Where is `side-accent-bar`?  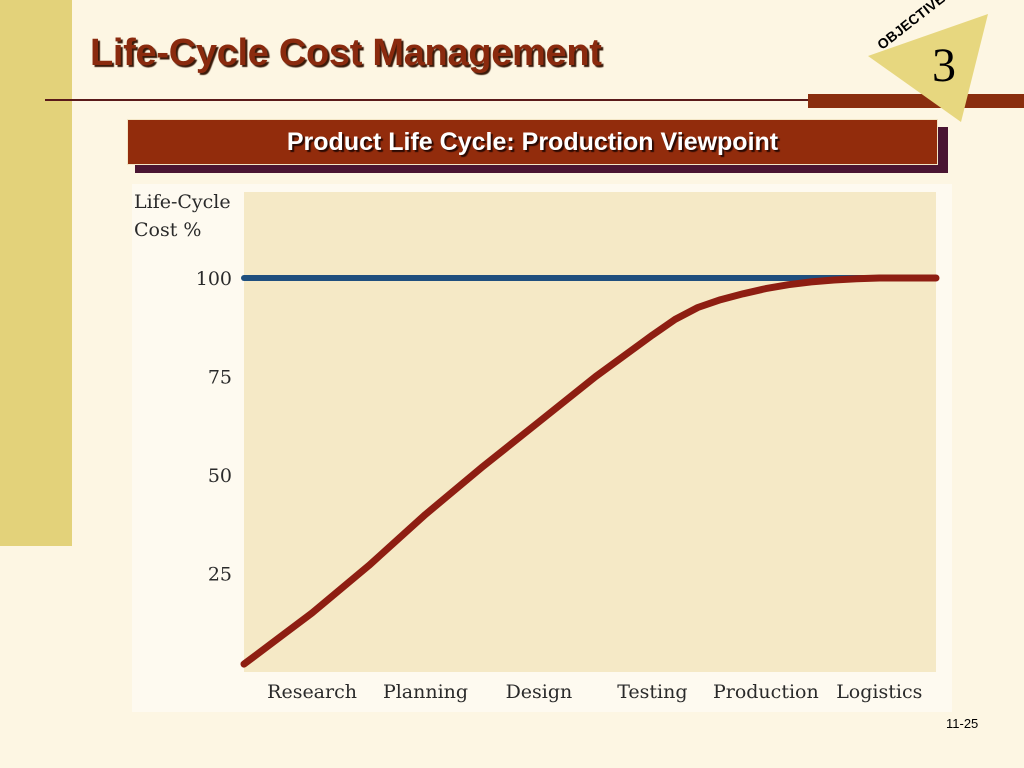 side-accent-bar is located at coordinates (36, 273).